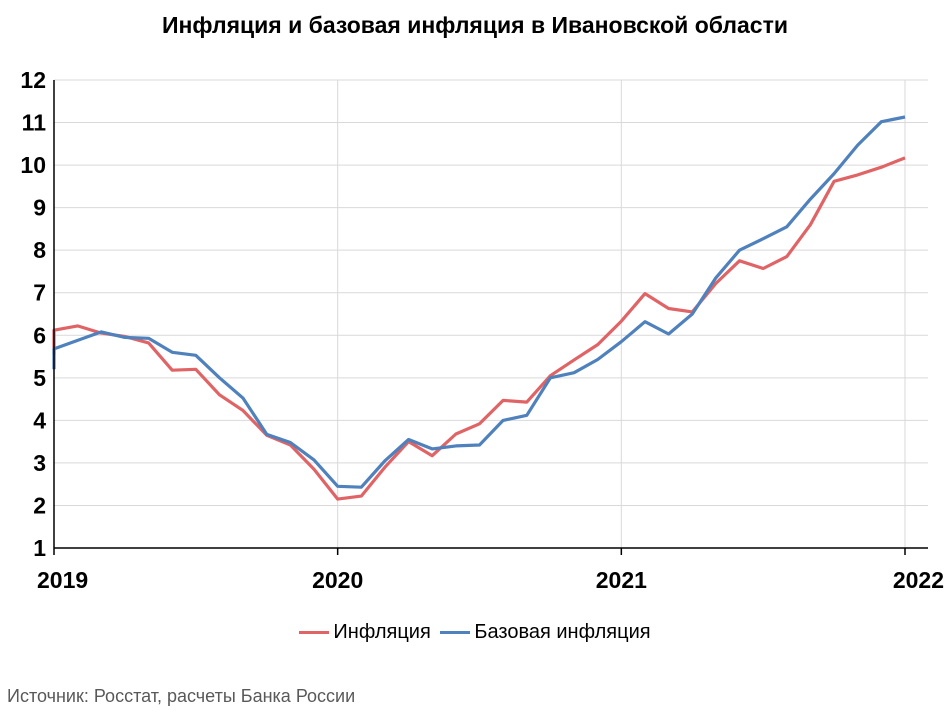  Describe the element at coordinates (39, 463) in the screenshot. I see `y-tick-label: 3` at that location.